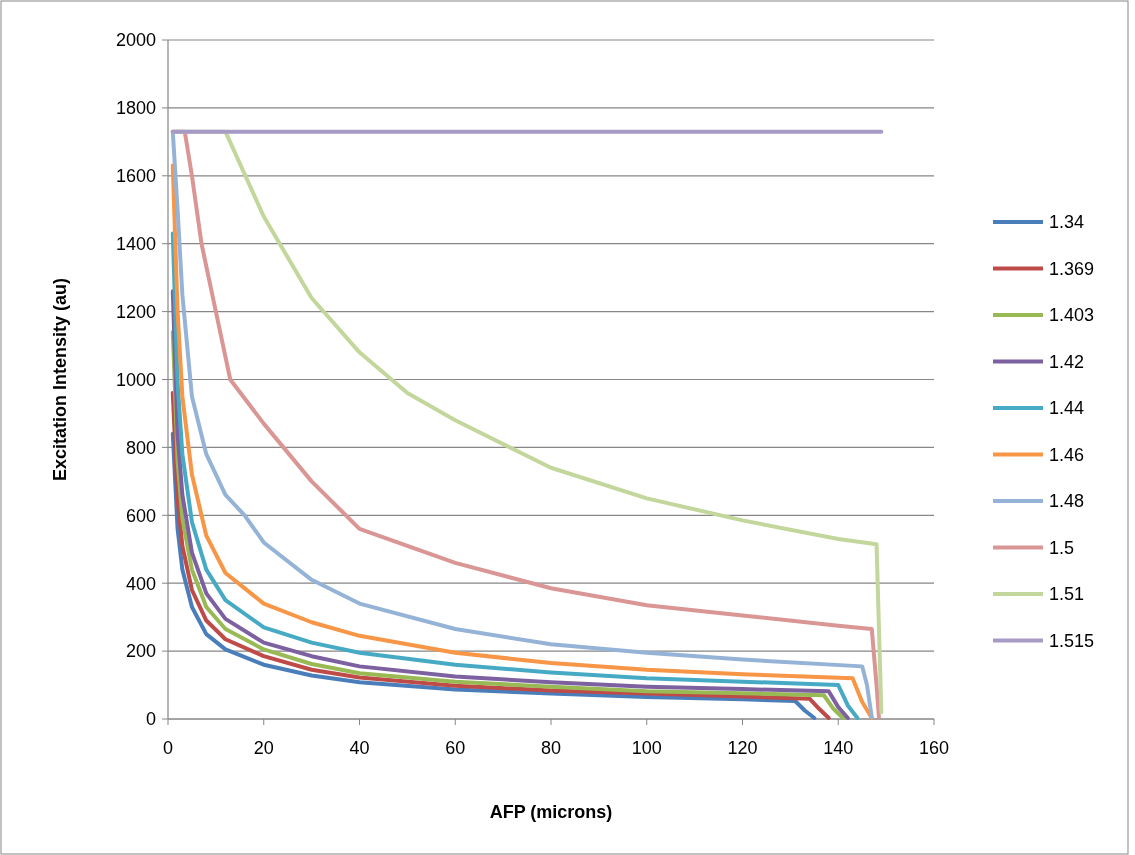 The height and width of the screenshot is (855, 1135). What do you see at coordinates (135, 311) in the screenshot?
I see `y-tick-label: 1200` at bounding box center [135, 311].